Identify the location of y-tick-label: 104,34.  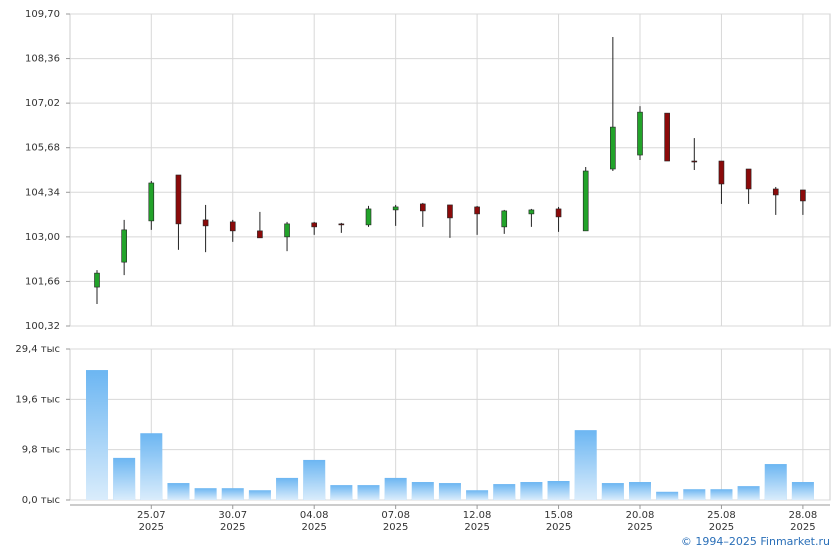
(42, 192).